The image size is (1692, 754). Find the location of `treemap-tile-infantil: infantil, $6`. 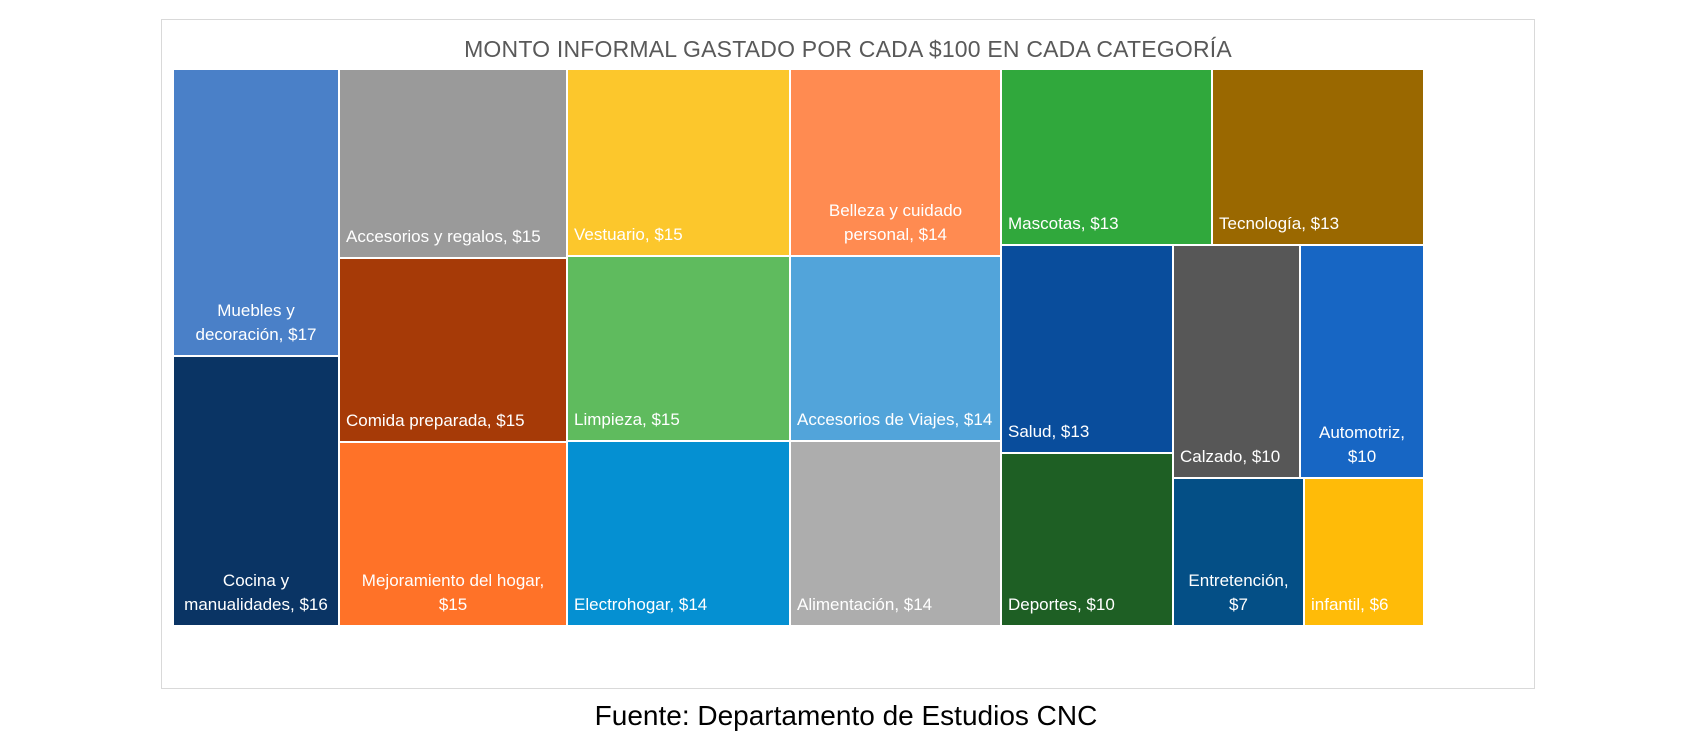

treemap-tile-infantil: infantil, $6 is located at coordinates (1364, 552).